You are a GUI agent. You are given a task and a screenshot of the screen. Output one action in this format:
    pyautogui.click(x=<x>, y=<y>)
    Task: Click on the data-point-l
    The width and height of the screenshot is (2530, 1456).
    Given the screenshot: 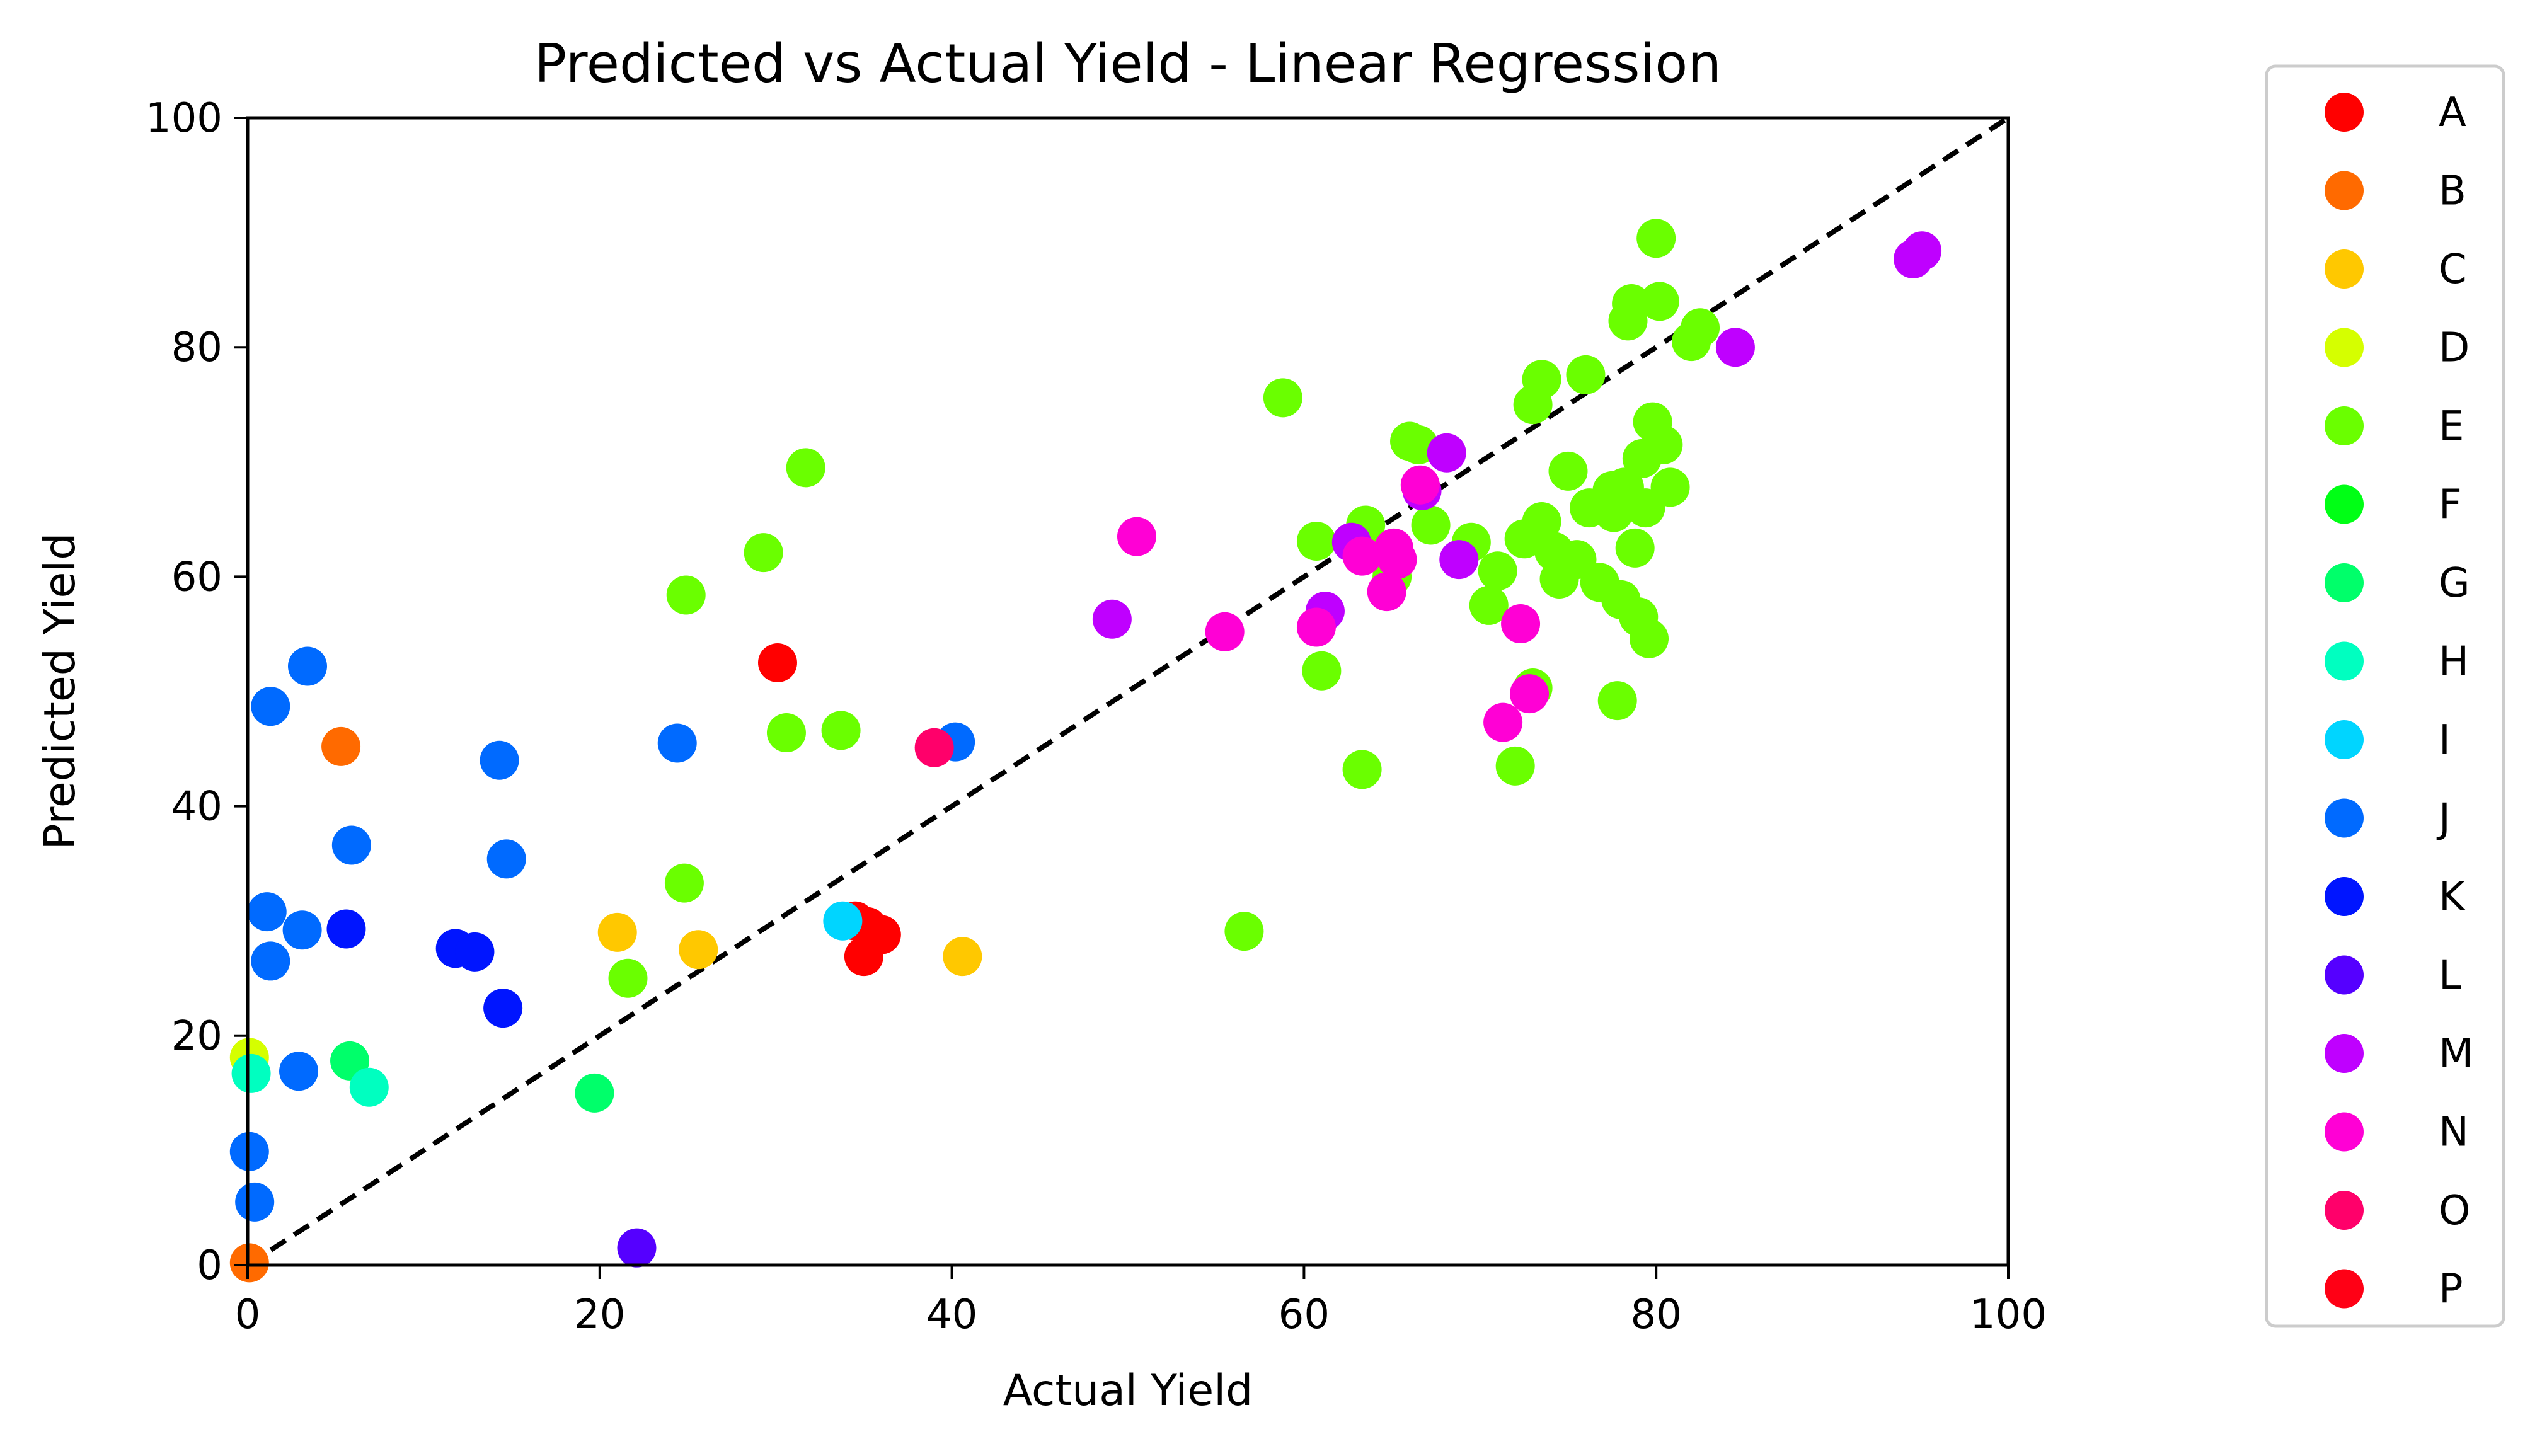 What is the action you would take?
    pyautogui.click(x=637, y=1248)
    